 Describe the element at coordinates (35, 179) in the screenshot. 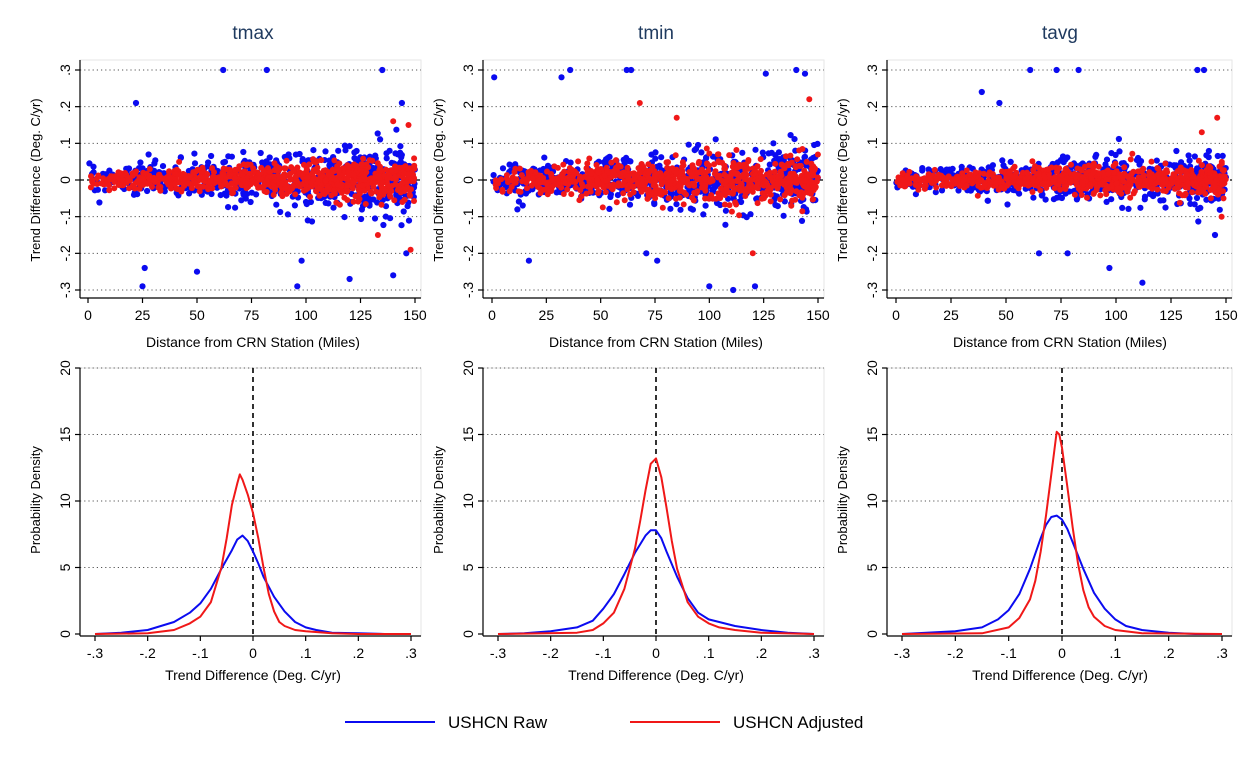

I see `yaxis-title-scatter-tmax: Trend Difference (Deg. C/yr)` at that location.